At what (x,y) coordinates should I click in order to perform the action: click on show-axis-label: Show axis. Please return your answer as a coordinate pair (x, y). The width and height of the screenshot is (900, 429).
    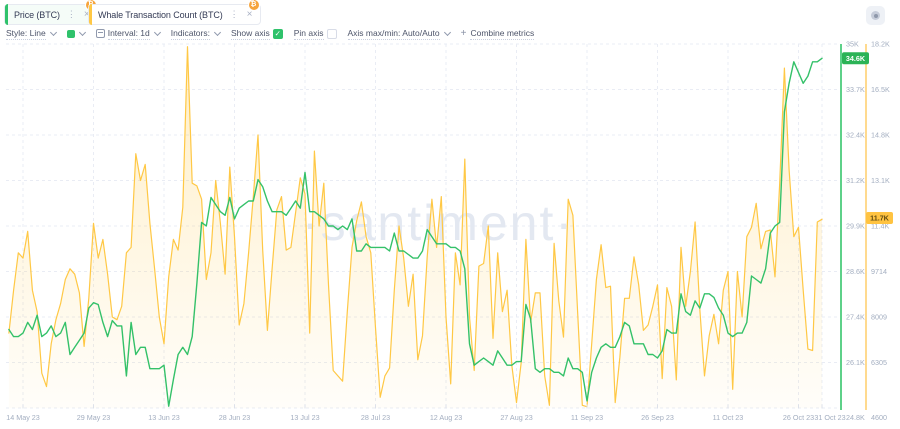
    Looking at the image, I should click on (250, 33).